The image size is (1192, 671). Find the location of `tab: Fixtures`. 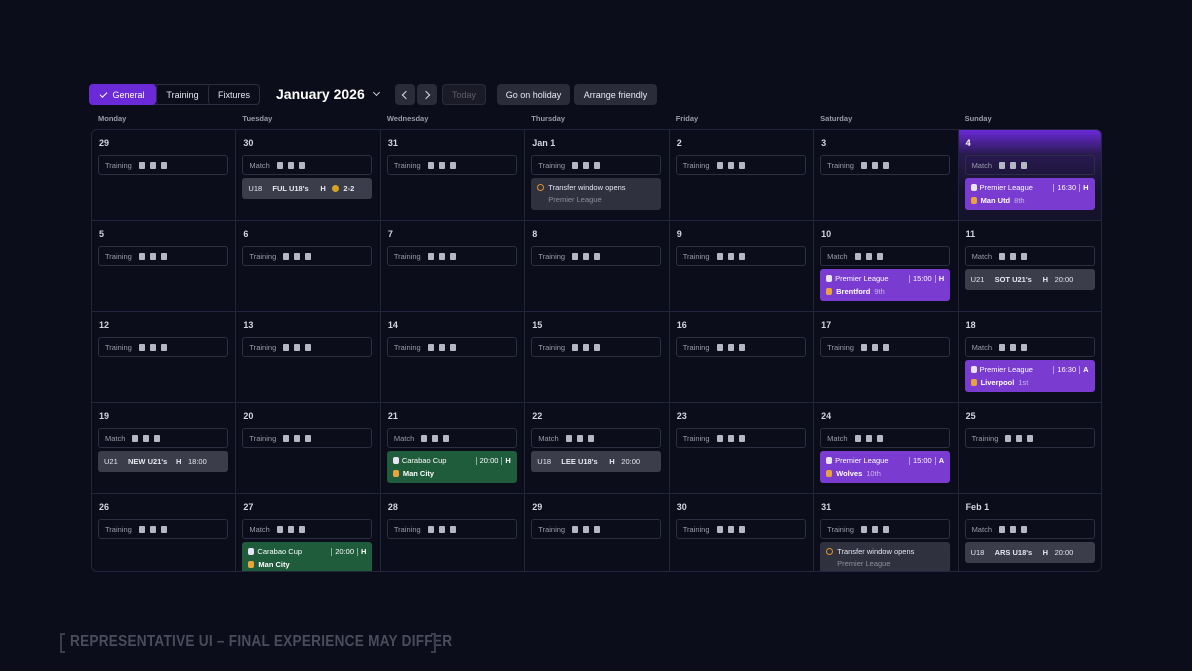

tab: Fixtures is located at coordinates (233, 94).